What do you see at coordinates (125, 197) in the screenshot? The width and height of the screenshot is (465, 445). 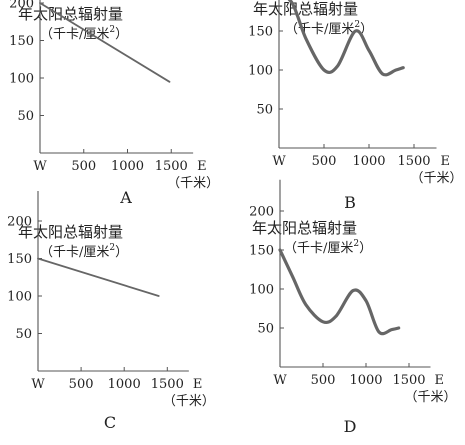 I see `panel-label: A` at bounding box center [125, 197].